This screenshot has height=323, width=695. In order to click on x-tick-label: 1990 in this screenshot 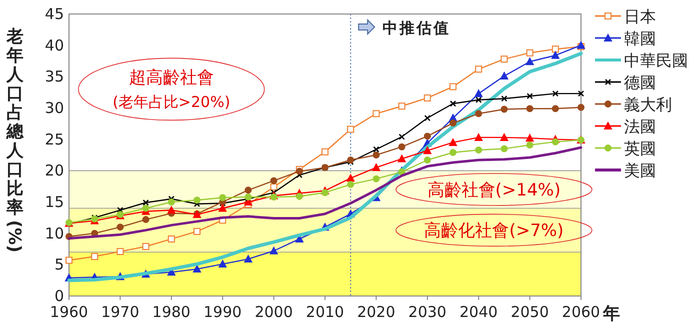, I will do `click(223, 312)`.